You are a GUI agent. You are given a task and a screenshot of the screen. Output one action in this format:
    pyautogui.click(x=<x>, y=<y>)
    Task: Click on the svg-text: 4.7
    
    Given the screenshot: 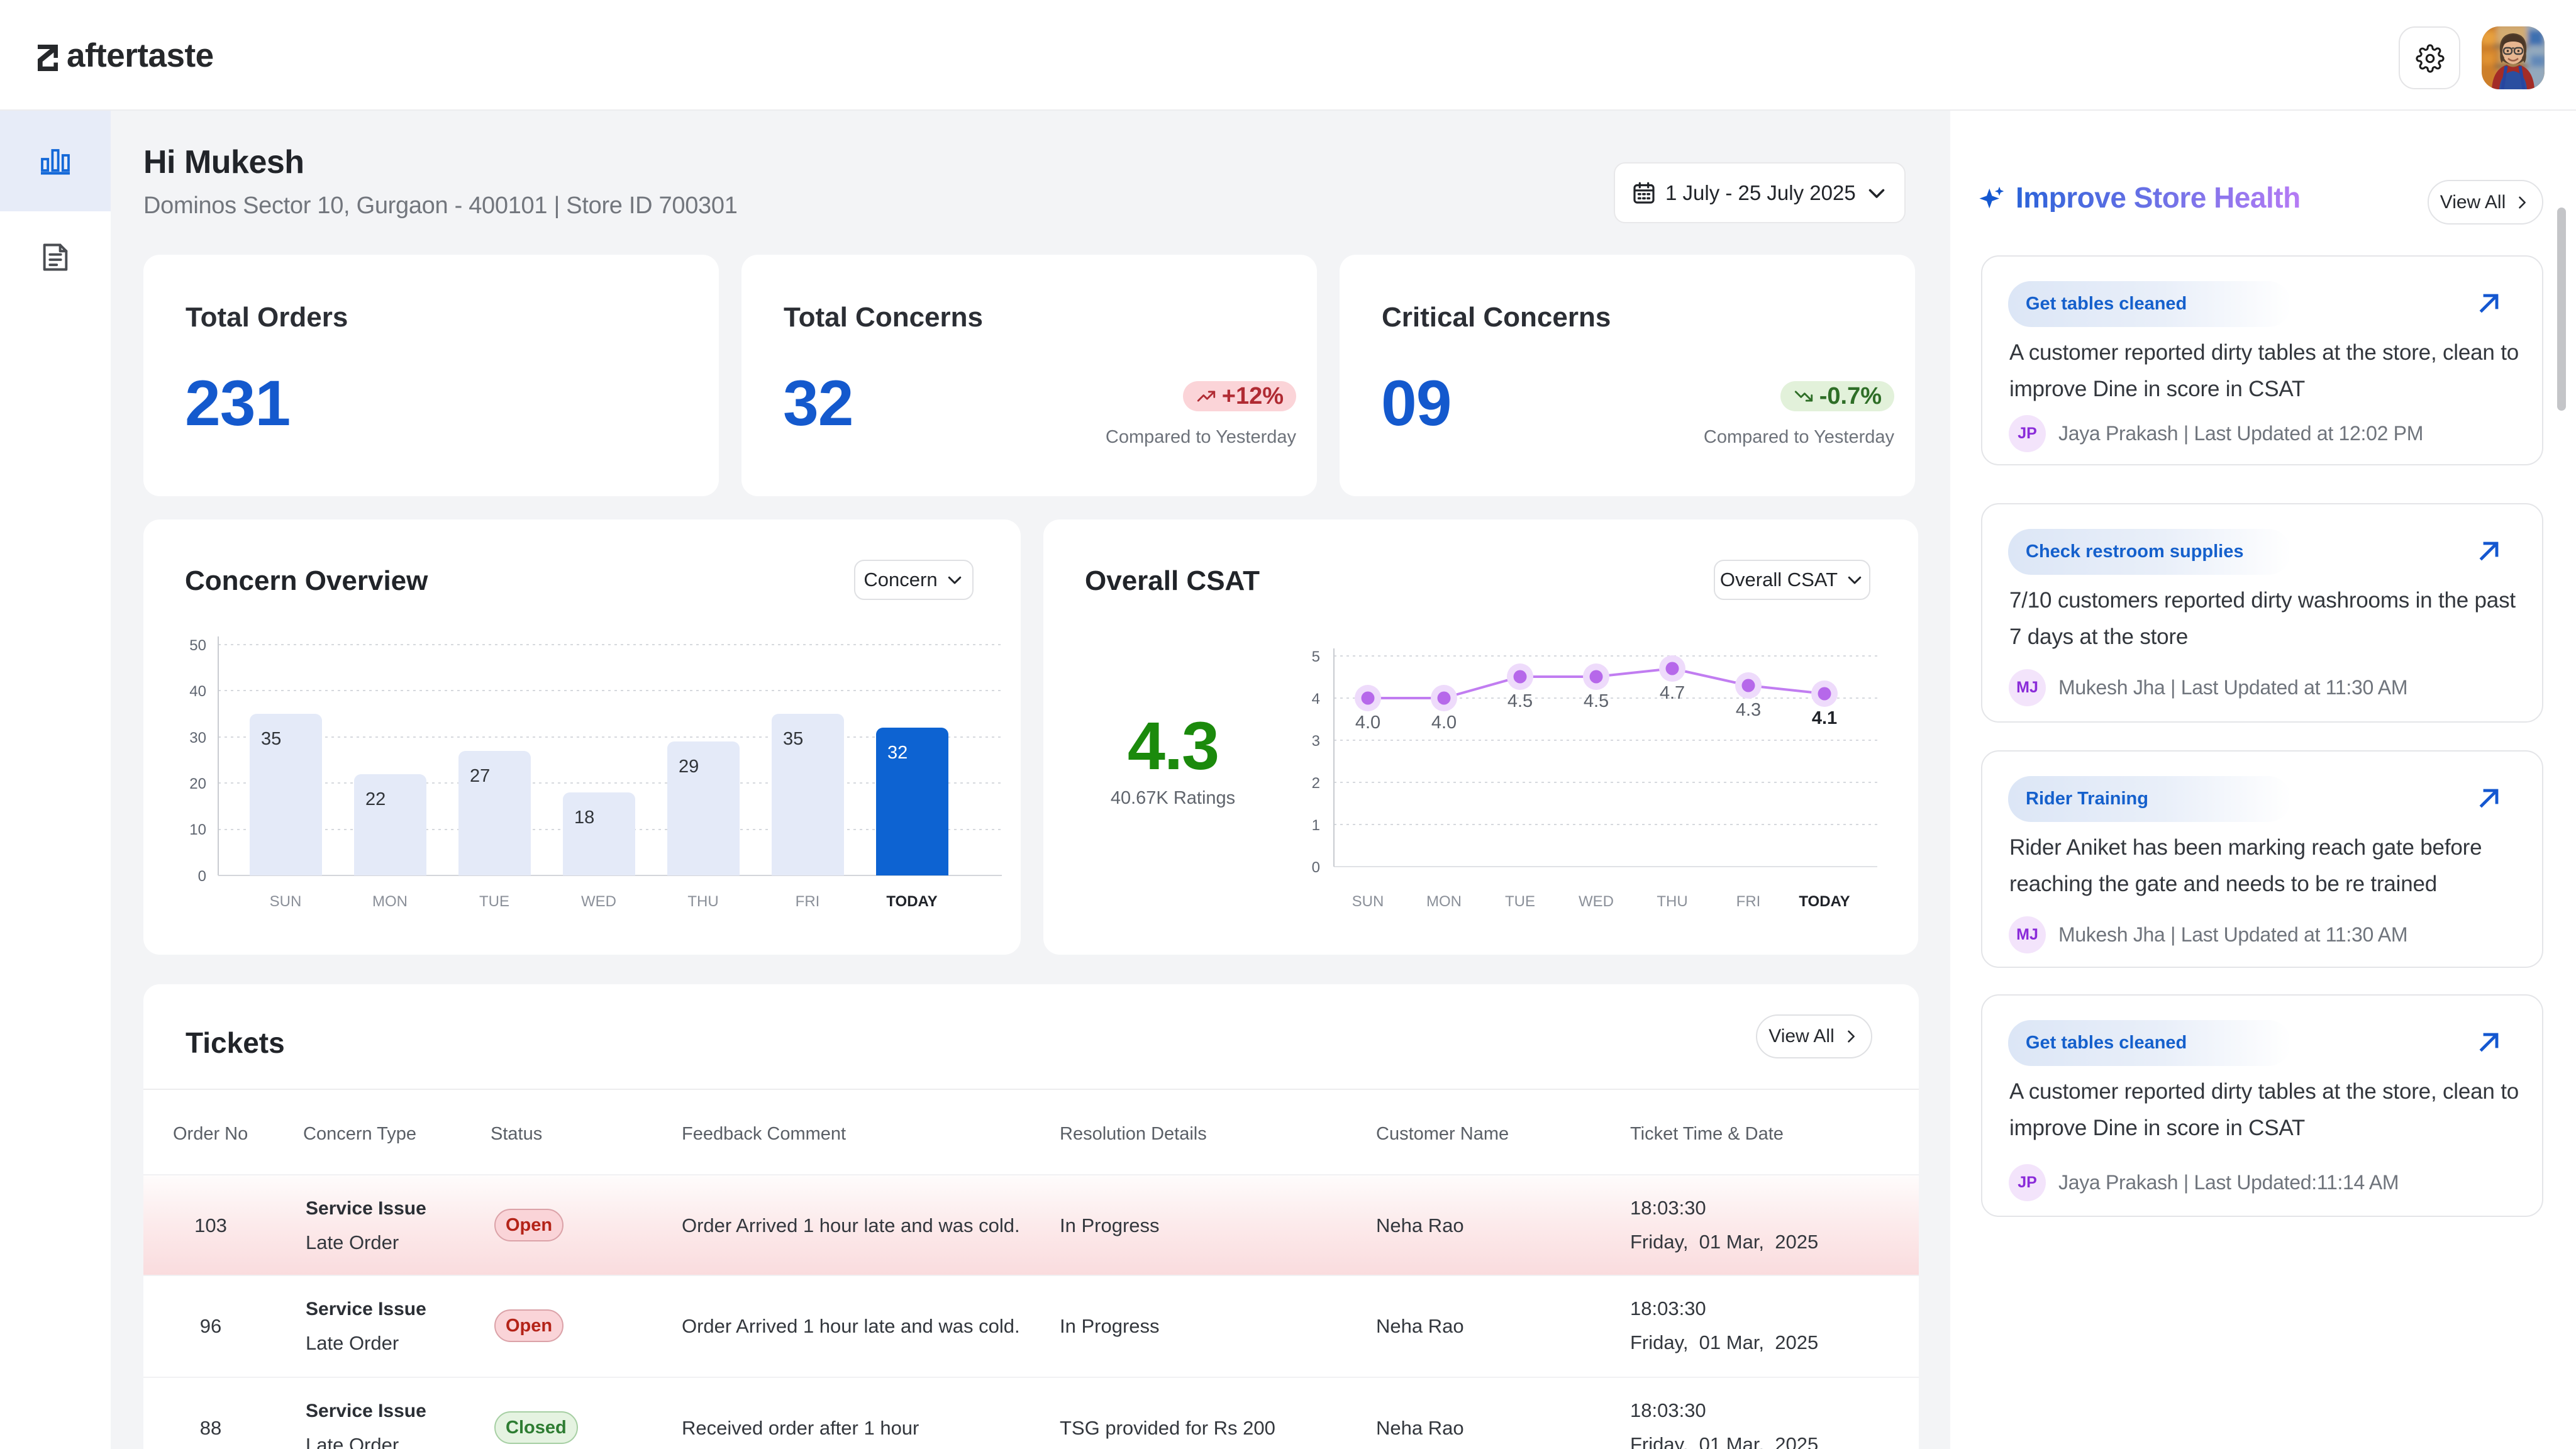 What is the action you would take?
    pyautogui.click(x=1672, y=693)
    